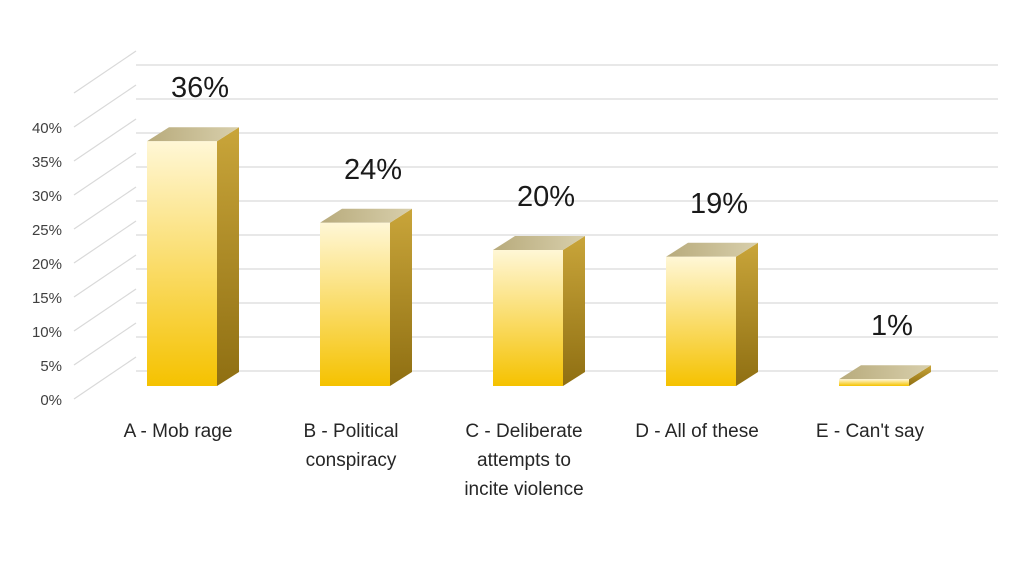 This screenshot has height=581, width=1024. What do you see at coordinates (200, 88) in the screenshot?
I see `data-label: 36%` at bounding box center [200, 88].